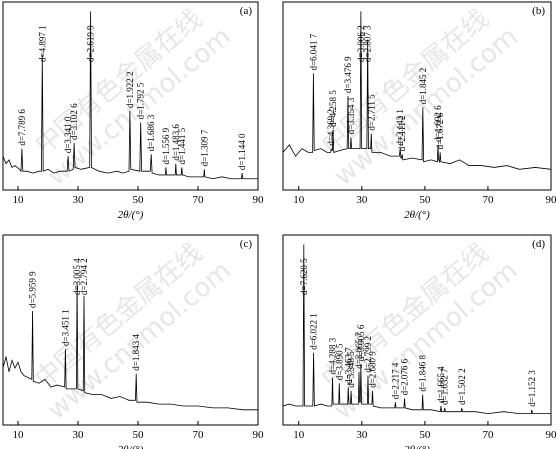 This screenshot has width=556, height=449. Describe the element at coordinates (395, 380) in the screenshot. I see `peak-annotation: d=2.217 4` at that location.